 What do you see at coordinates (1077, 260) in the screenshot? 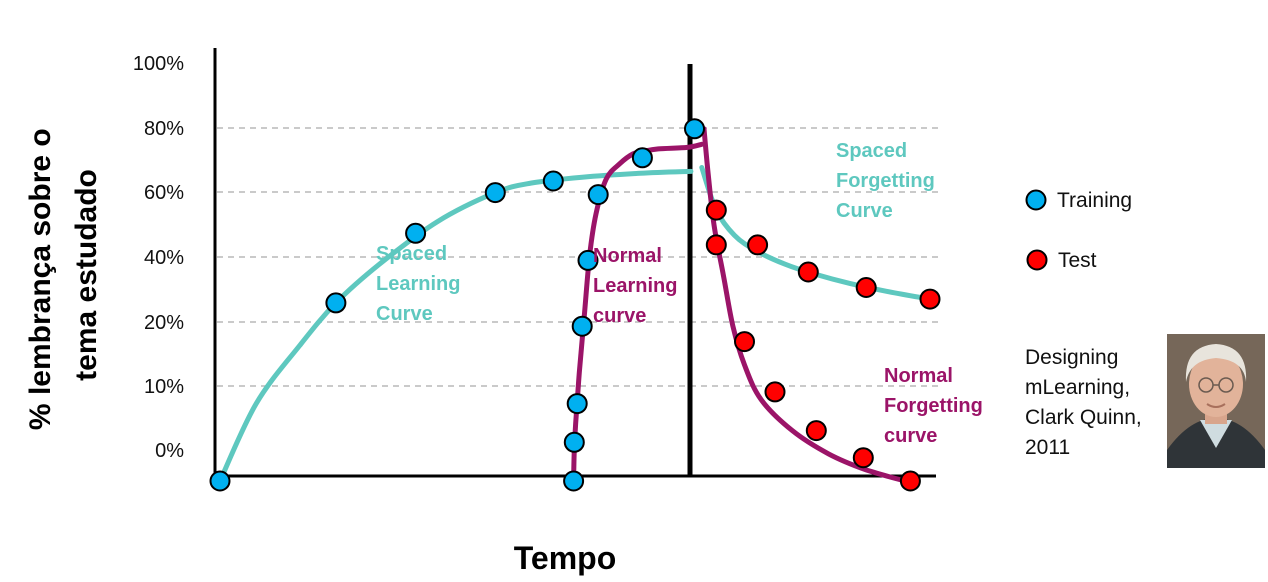
I see `legend-label-test: Test` at bounding box center [1077, 260].